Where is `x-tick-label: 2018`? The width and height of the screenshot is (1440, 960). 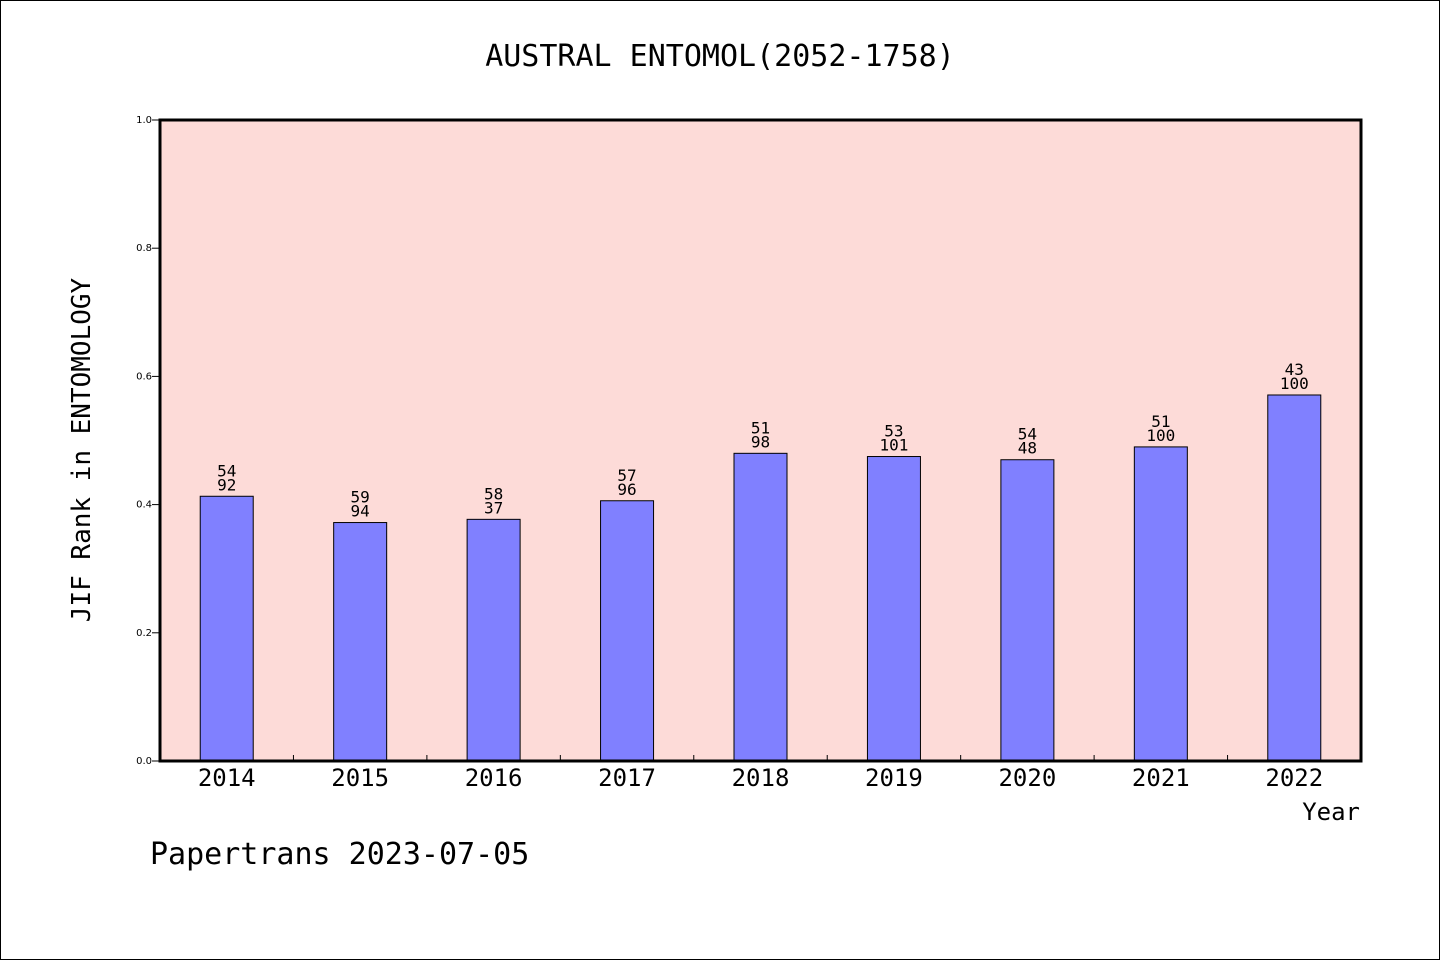 x-tick-label: 2018 is located at coordinates (761, 778).